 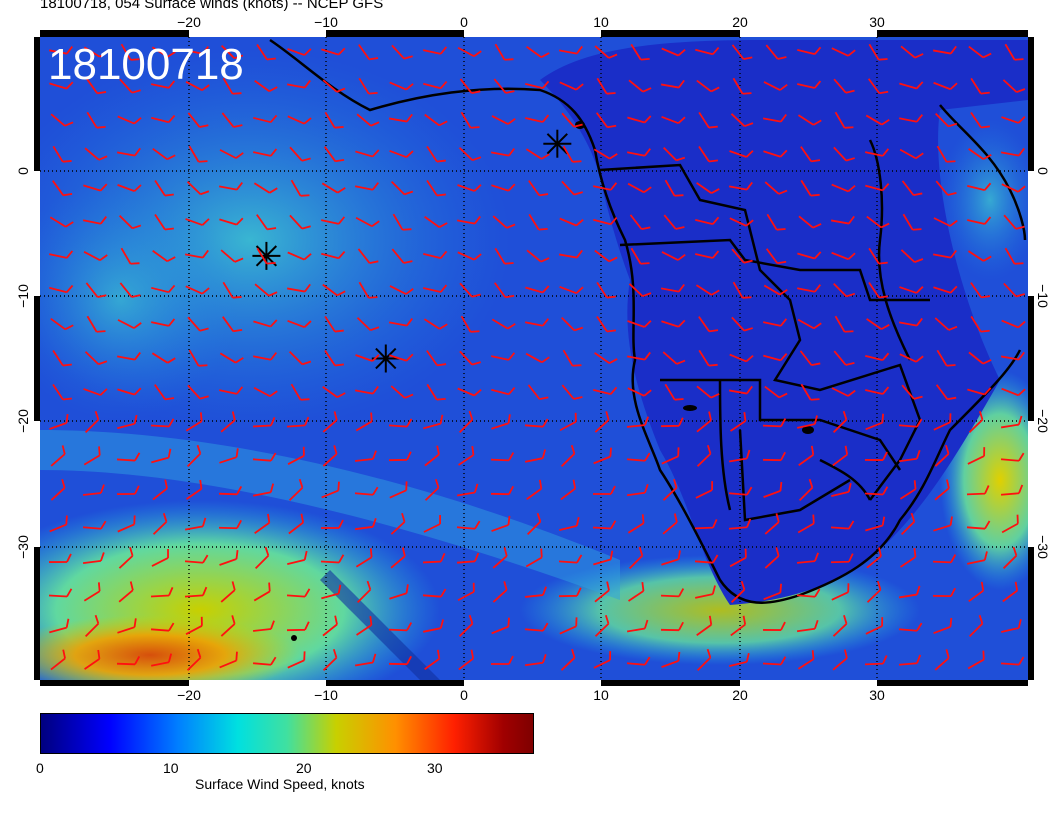 What do you see at coordinates (189, 693) in the screenshot?
I see `lon-tick: −20` at bounding box center [189, 693].